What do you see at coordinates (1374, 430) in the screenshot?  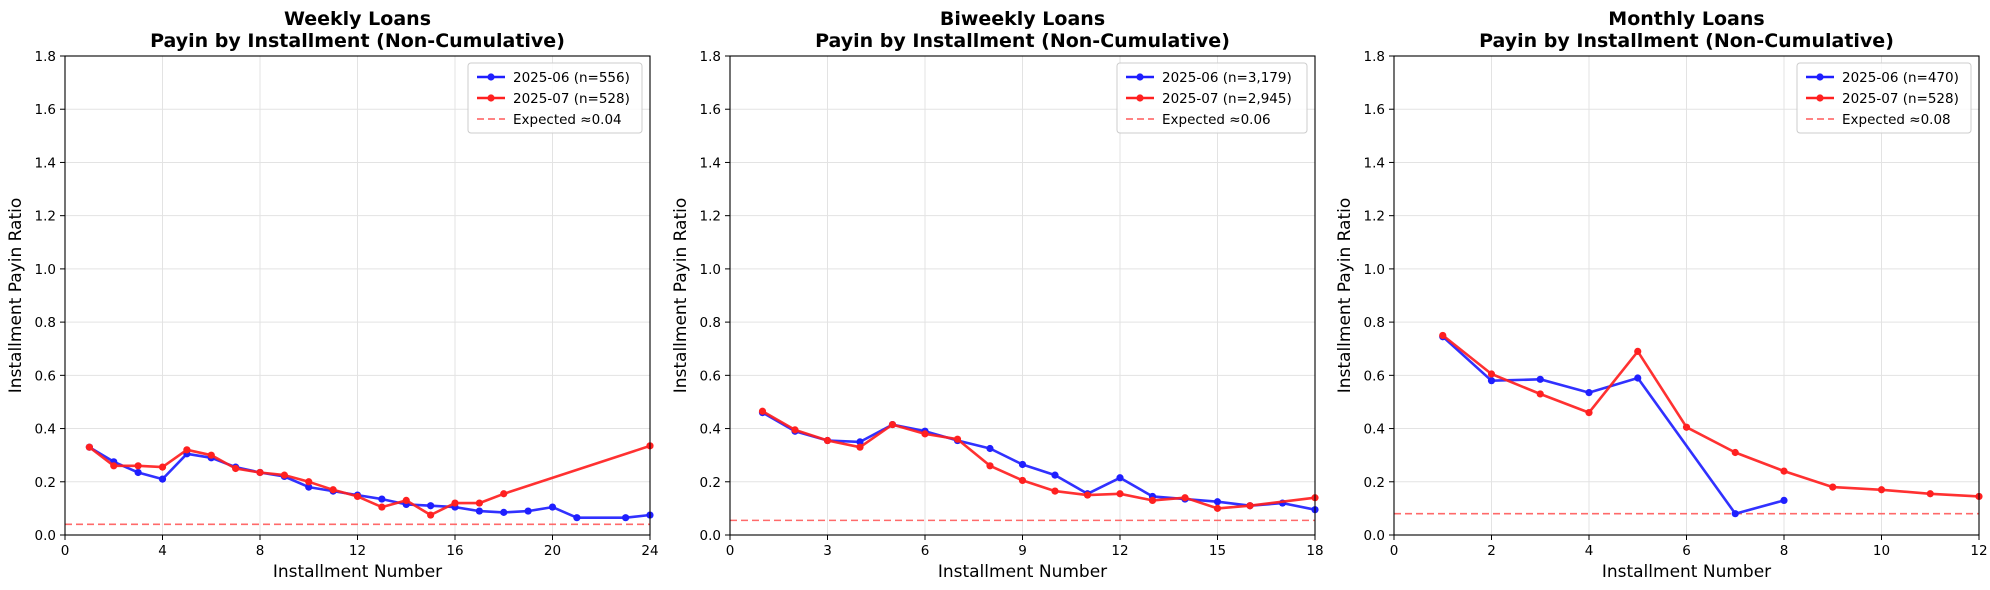 I see `y-tick-label: 0.4` at bounding box center [1374, 430].